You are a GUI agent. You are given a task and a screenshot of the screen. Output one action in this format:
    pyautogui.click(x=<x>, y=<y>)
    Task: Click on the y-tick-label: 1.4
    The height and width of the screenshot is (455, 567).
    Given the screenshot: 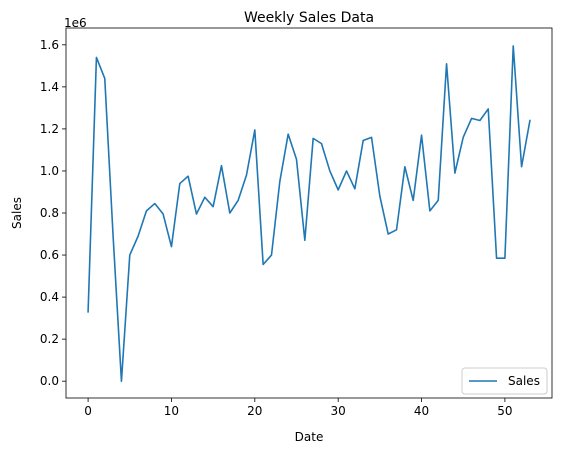 What is the action you would take?
    pyautogui.click(x=49, y=87)
    